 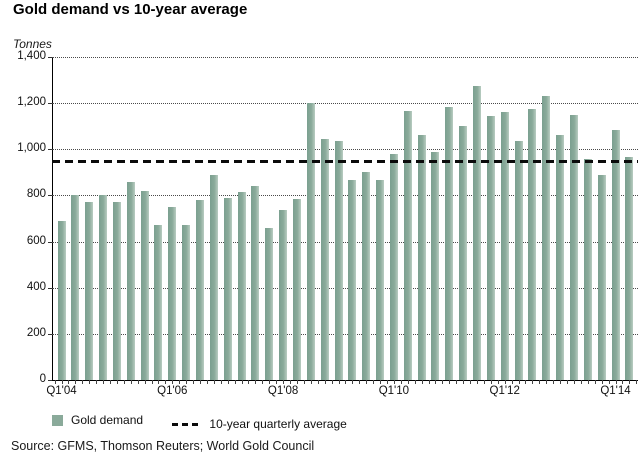 What do you see at coordinates (144, 285) in the screenshot?
I see `bar-Q3'05` at bounding box center [144, 285].